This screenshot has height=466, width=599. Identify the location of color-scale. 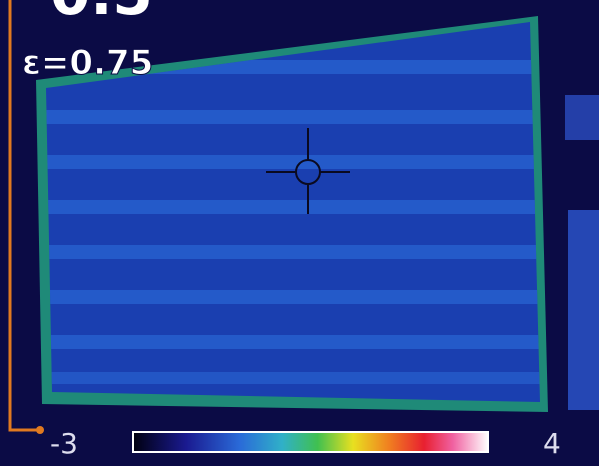
(310, 442).